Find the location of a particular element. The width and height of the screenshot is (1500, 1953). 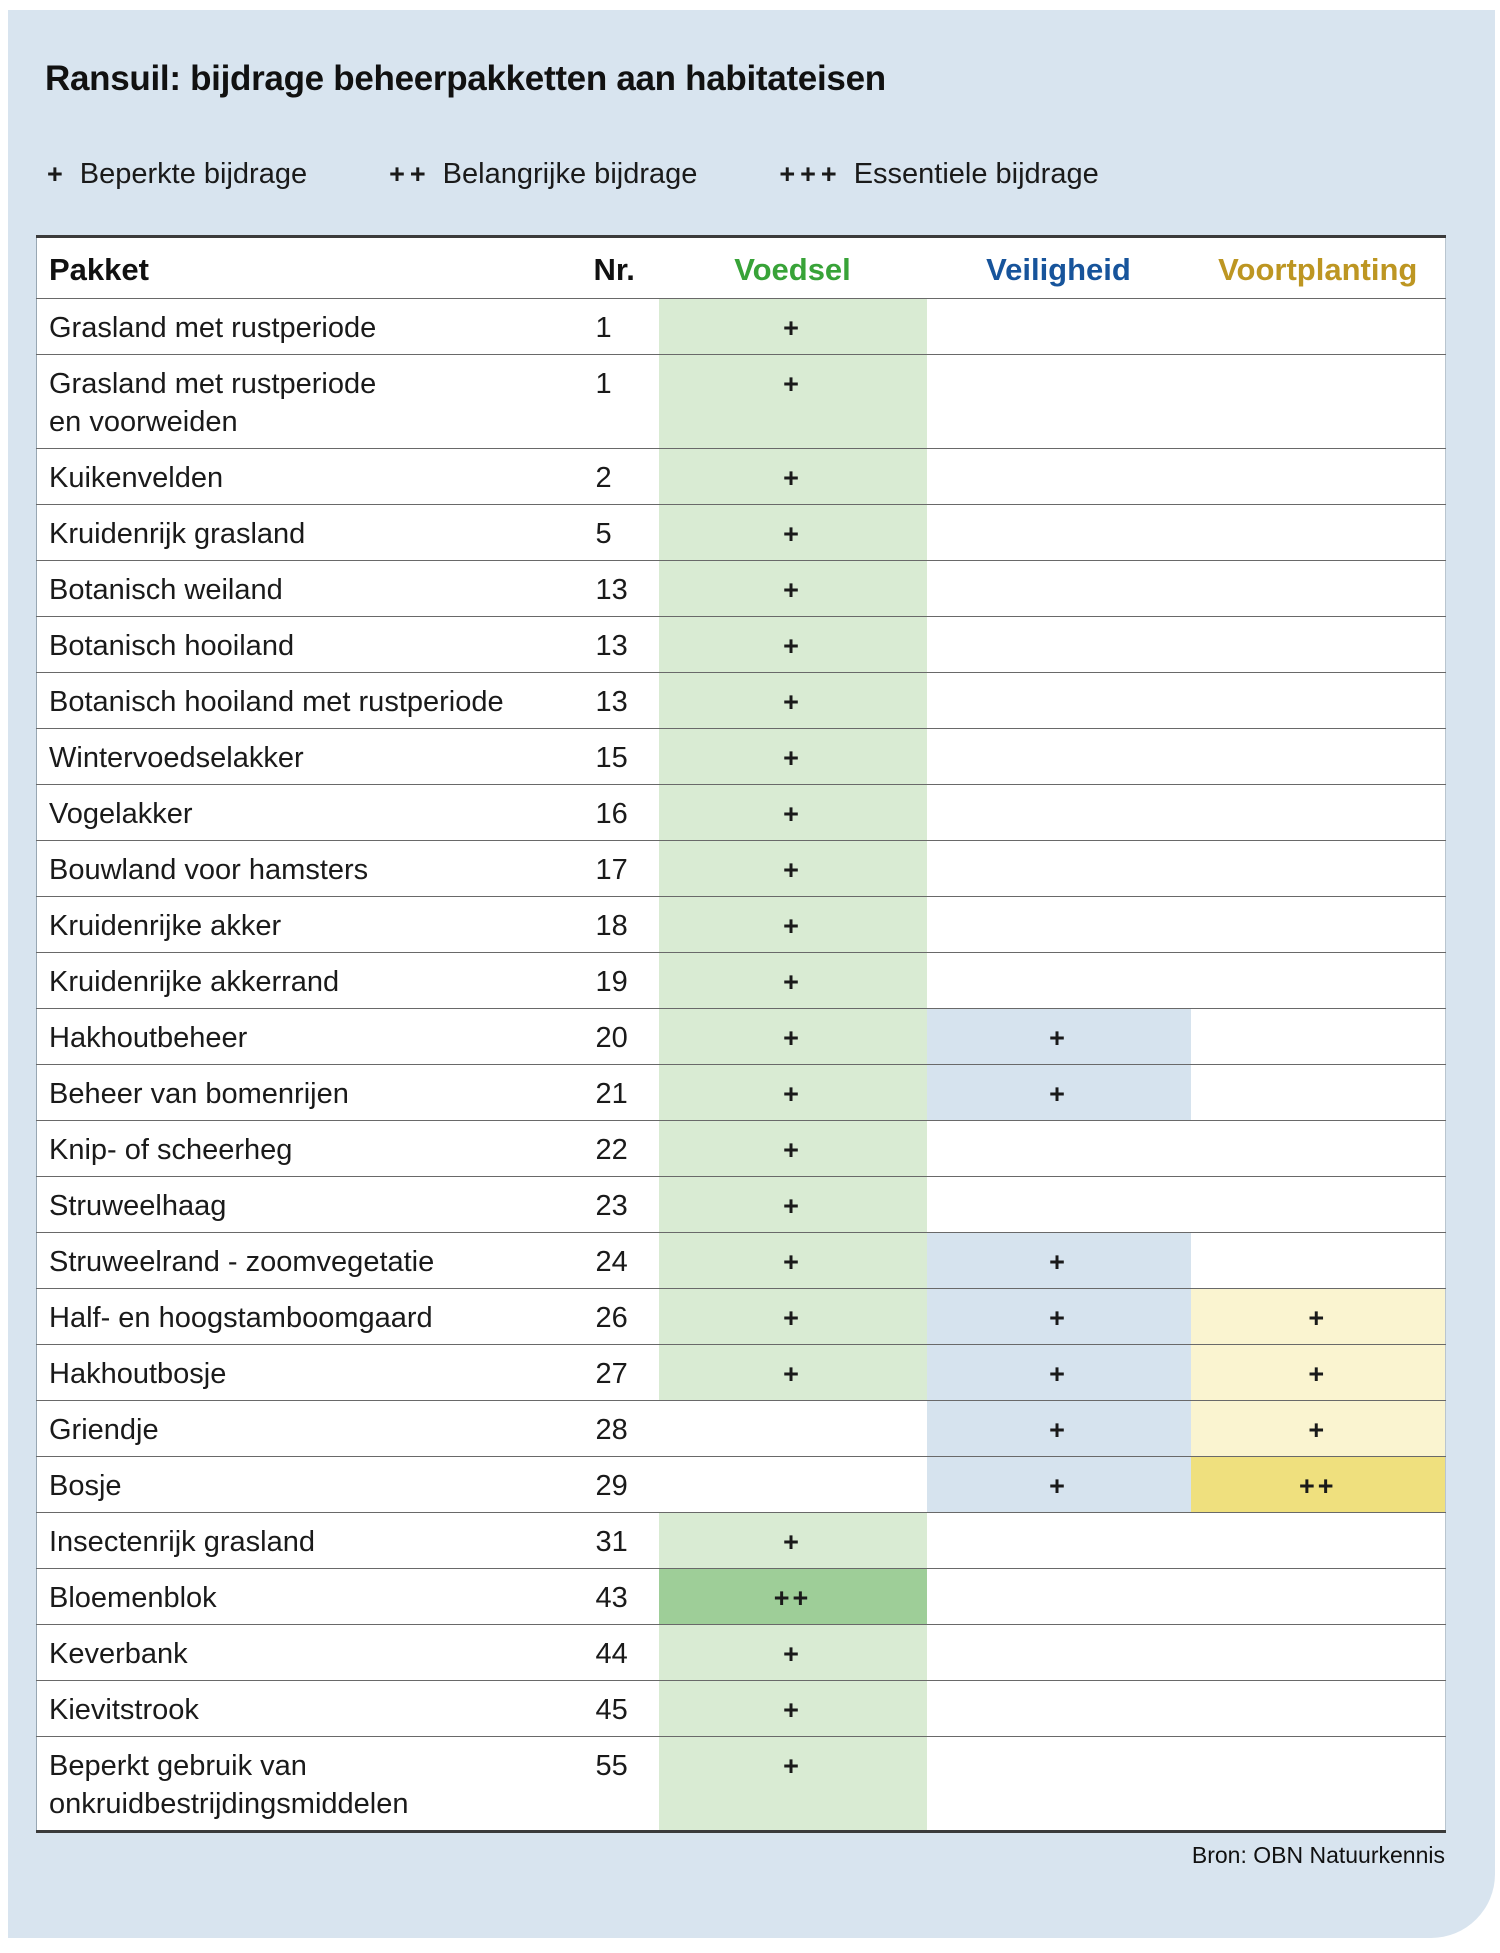

pakket-cell: Vogelakker is located at coordinates (315, 812).